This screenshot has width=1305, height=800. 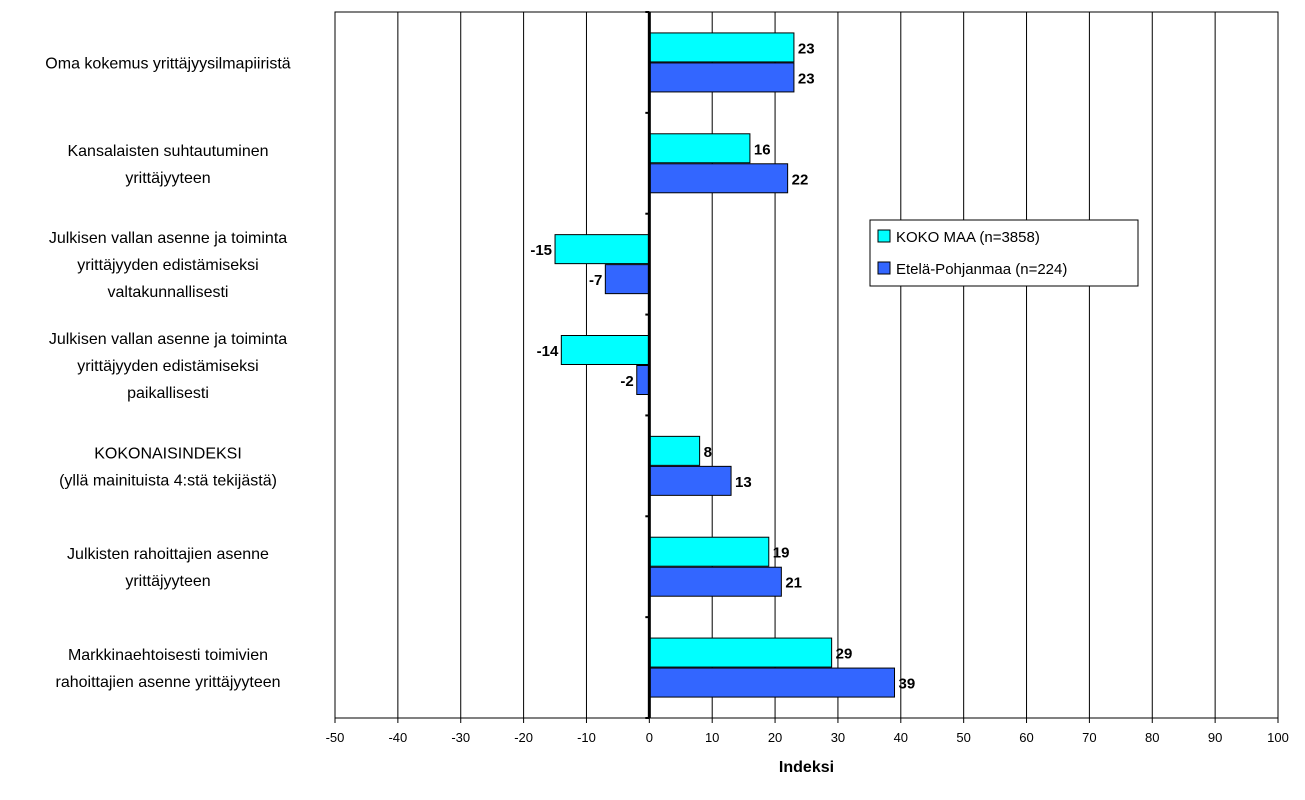 I want to click on x-tick-labels: -50 -40 -30 -20 -10 0 10 20 30 40 50 60 70 80 90 100, so click(x=807, y=737).